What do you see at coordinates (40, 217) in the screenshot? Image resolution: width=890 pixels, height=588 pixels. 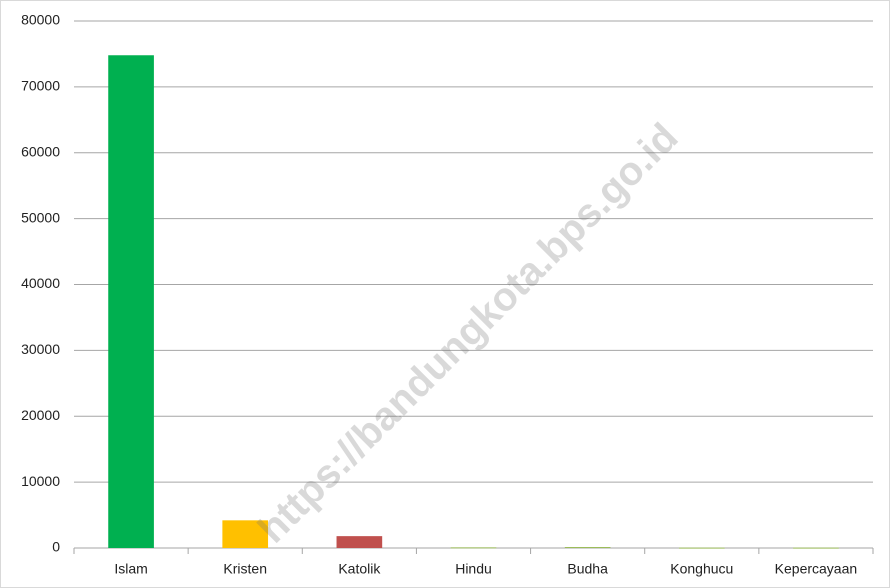 I see `y-tick-label: 50000` at bounding box center [40, 217].